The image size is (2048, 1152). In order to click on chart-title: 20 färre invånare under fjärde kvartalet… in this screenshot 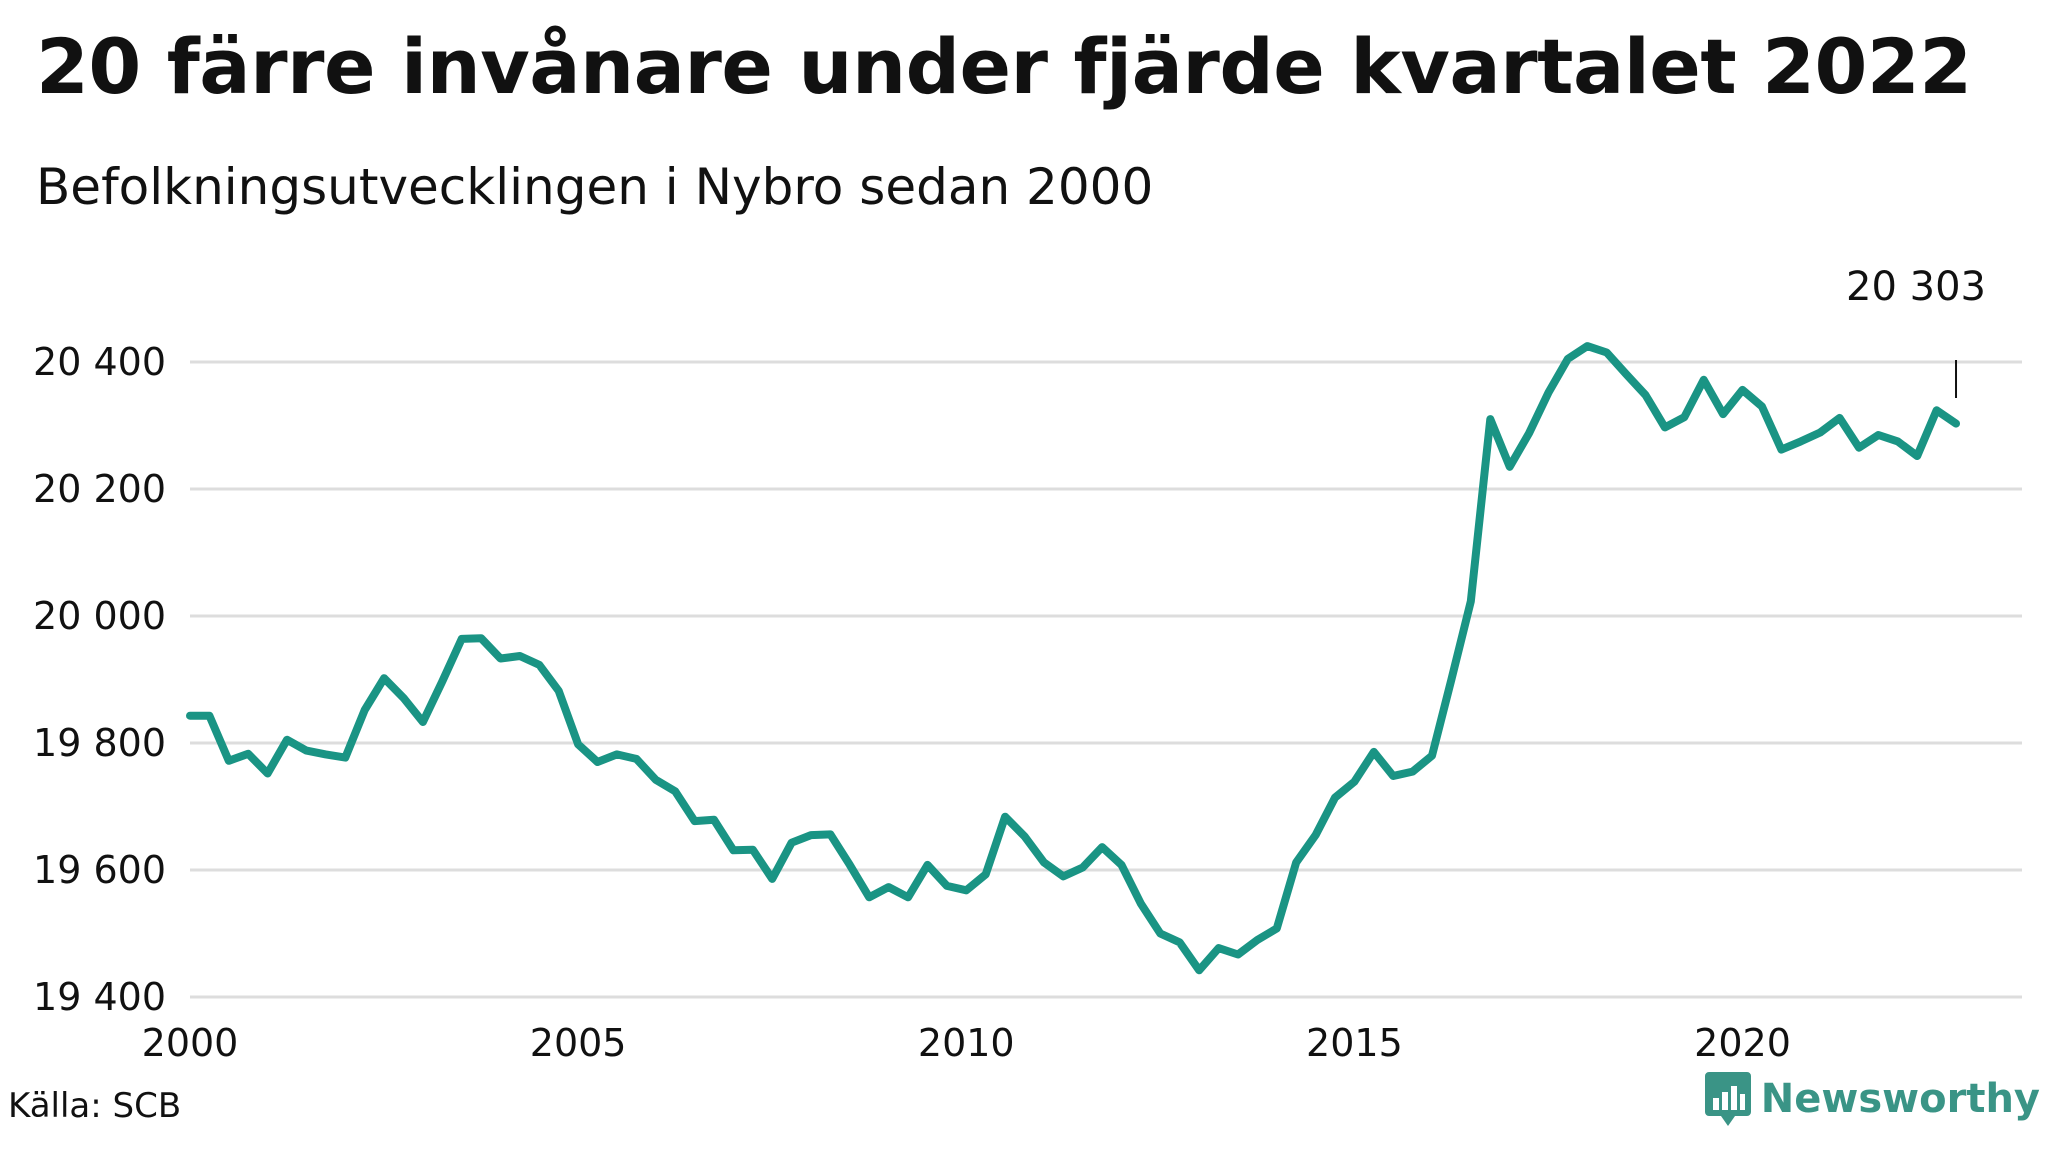, I will do `click(1004, 66)`.